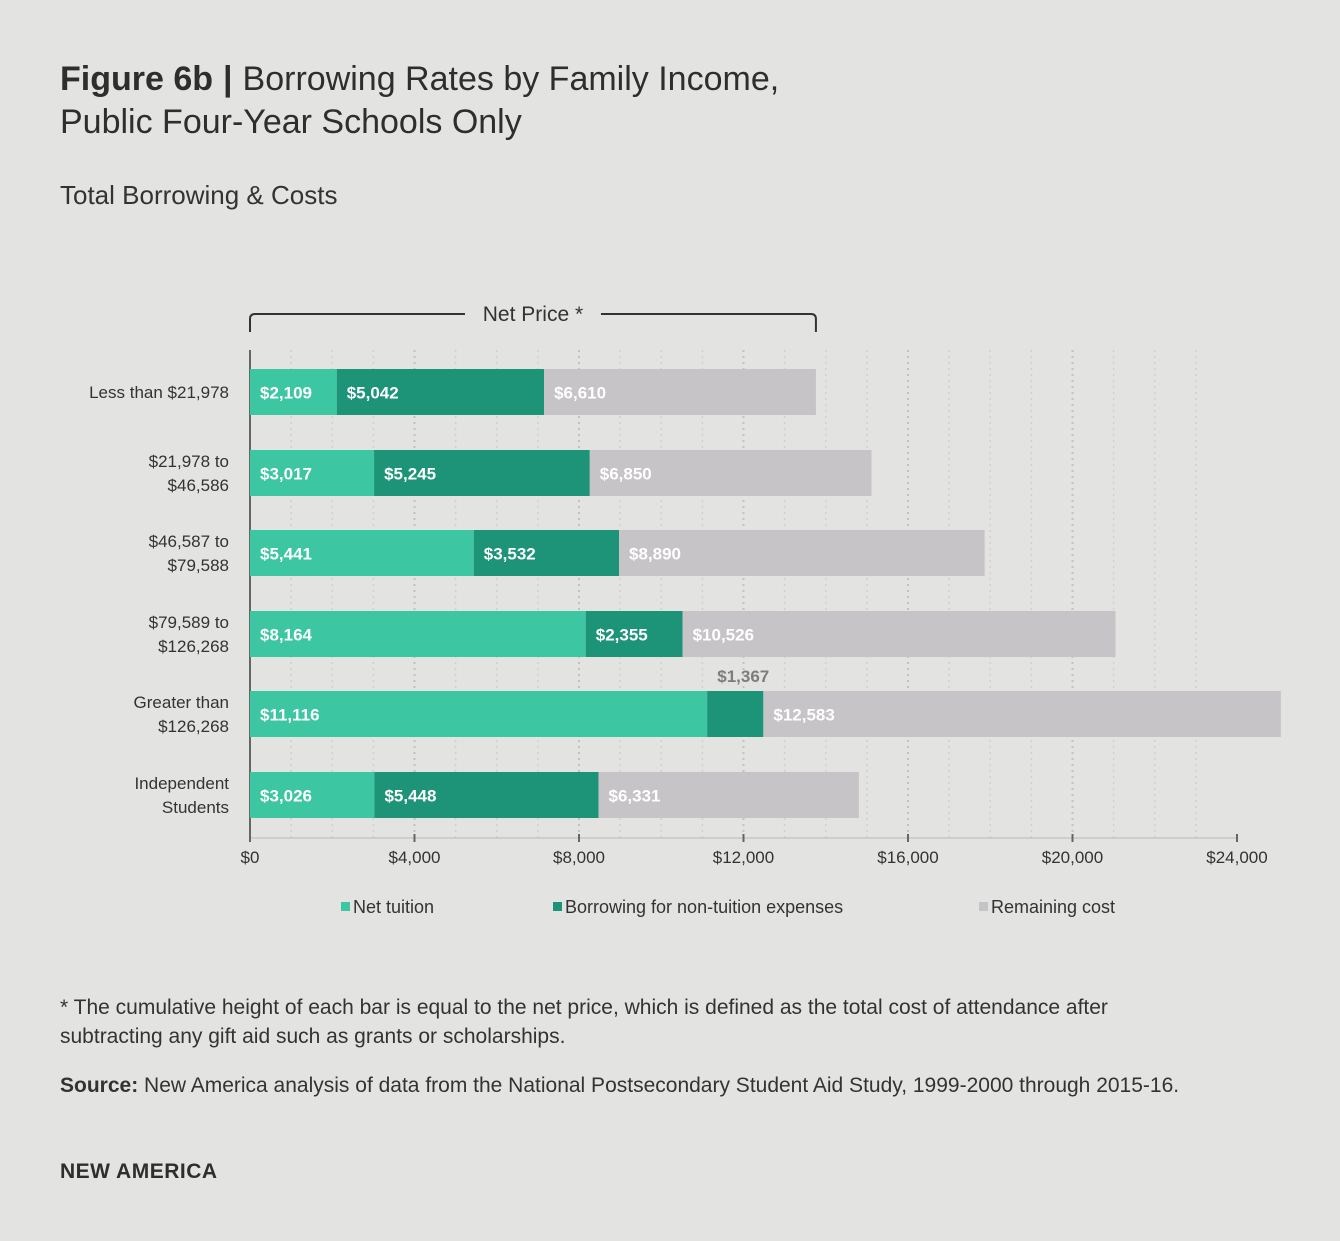 This screenshot has width=1340, height=1241. What do you see at coordinates (373, 393) in the screenshot?
I see `data-label: $5,042` at bounding box center [373, 393].